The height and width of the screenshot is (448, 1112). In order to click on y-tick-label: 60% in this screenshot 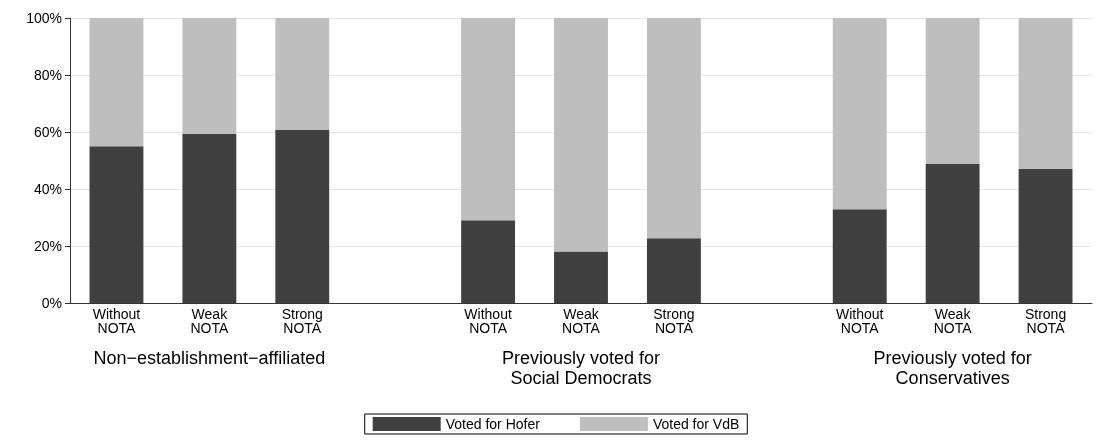, I will do `click(47, 132)`.